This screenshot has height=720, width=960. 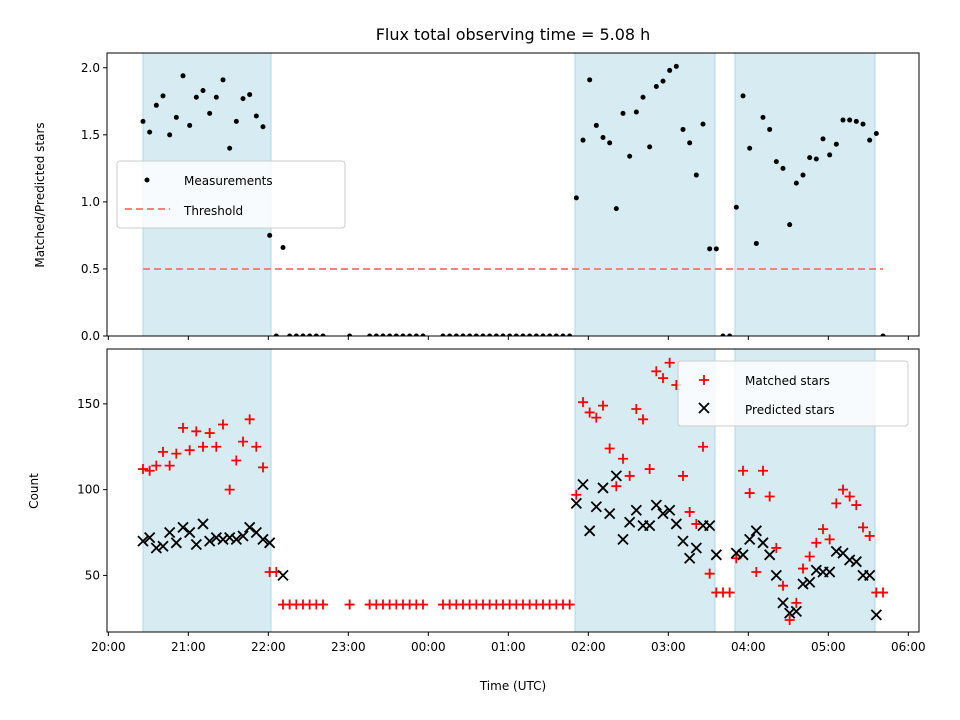 I want to click on x-tick-label: 00:00, so click(x=428, y=647).